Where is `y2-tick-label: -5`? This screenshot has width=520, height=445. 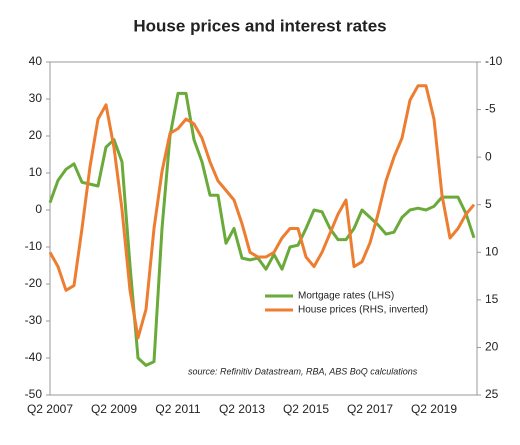
y2-tick-label: -5 is located at coordinates (490, 109).